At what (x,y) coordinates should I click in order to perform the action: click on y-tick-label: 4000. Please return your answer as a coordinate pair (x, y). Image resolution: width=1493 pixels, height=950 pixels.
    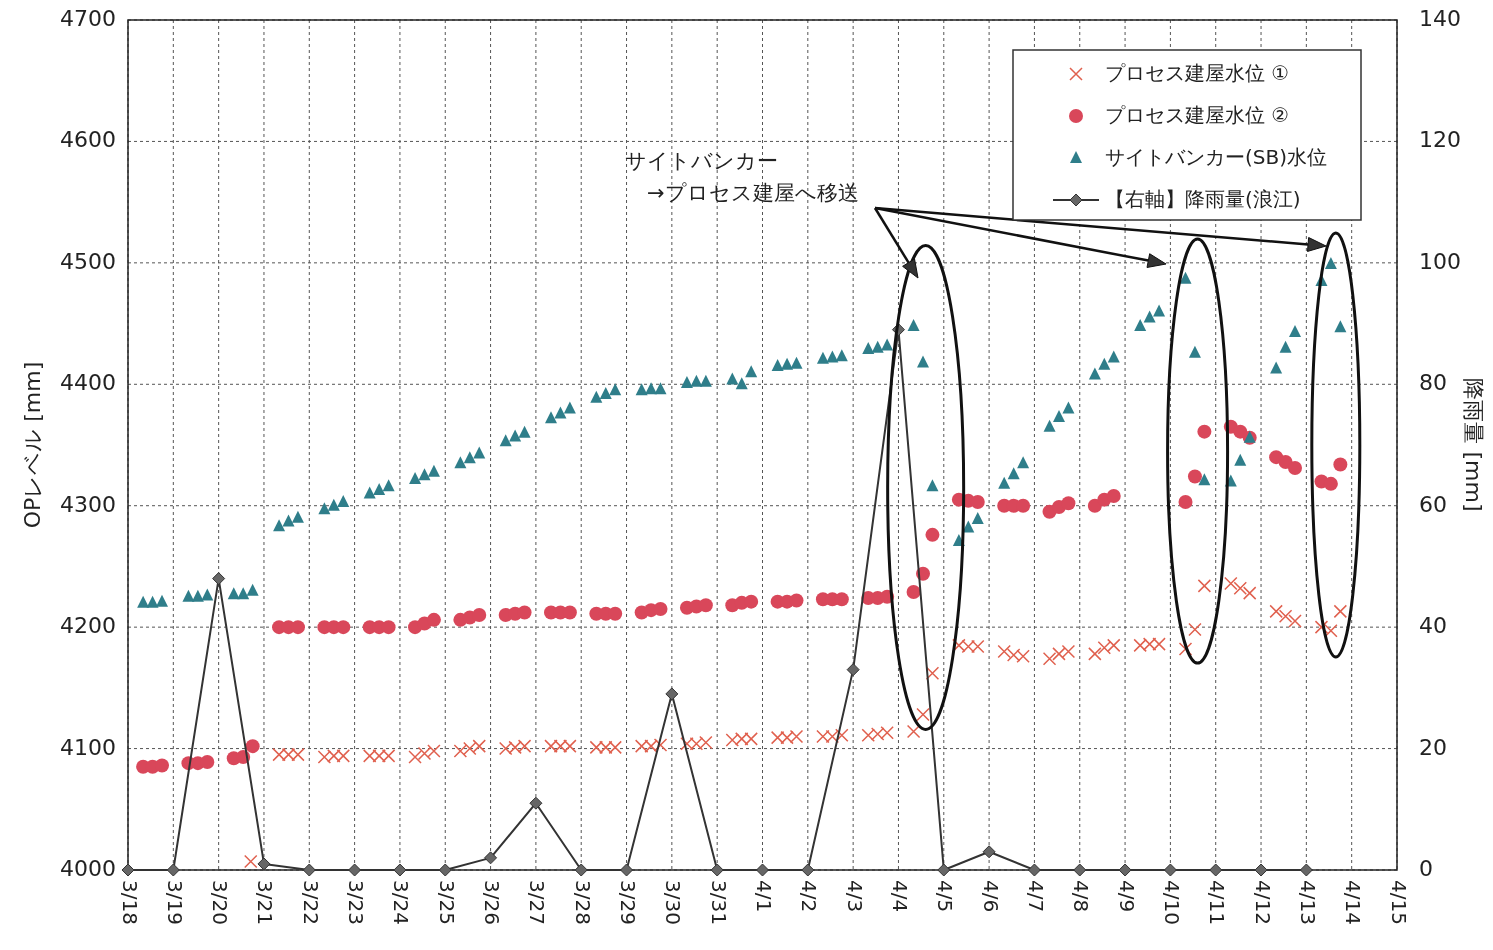
    Looking at the image, I should click on (88, 868).